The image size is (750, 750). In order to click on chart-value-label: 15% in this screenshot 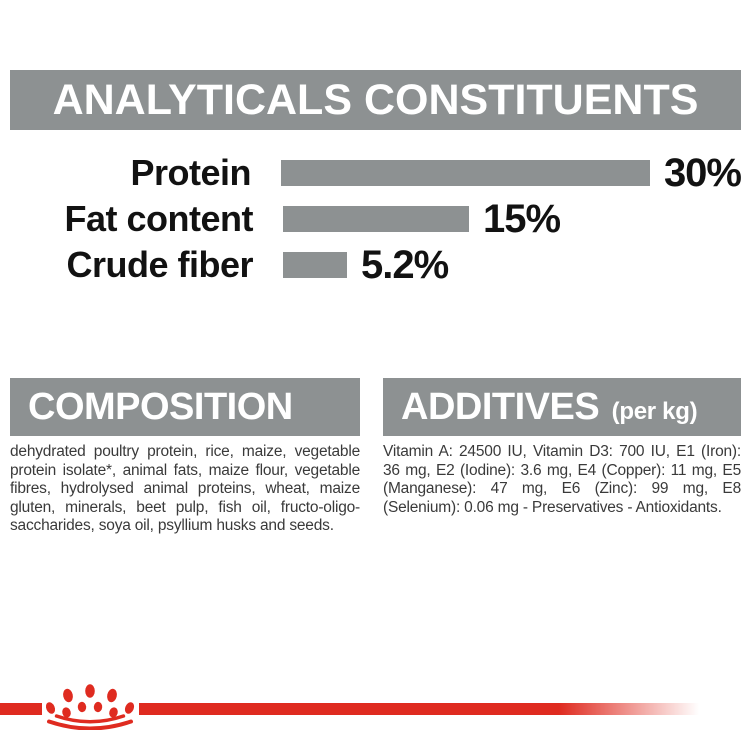, I will do `click(522, 218)`.